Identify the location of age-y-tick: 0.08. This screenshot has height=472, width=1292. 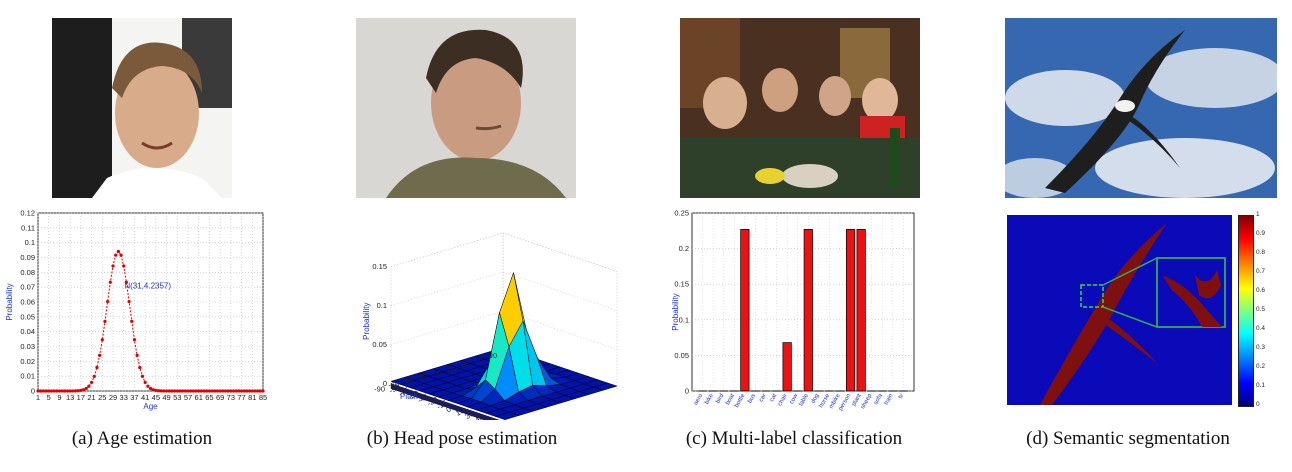
(27, 272).